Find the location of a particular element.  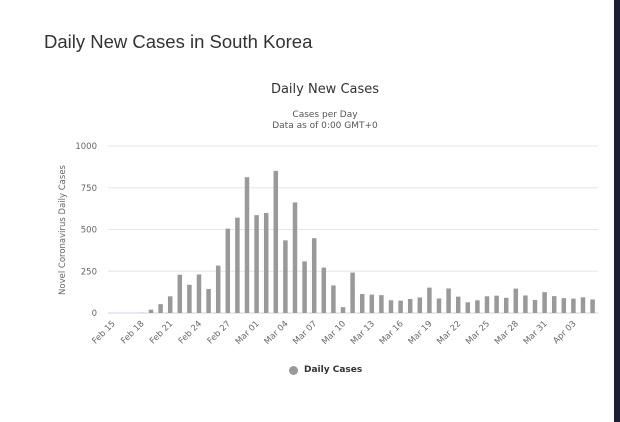

chart-subtitle: Cases per Day Data as of 0:00 GMT+0 is located at coordinates (310, 121).